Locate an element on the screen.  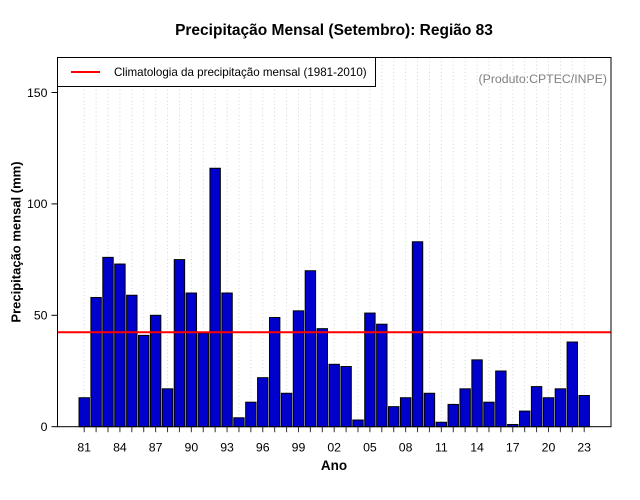
x-tick-label-2011: 11 is located at coordinates (441, 448).